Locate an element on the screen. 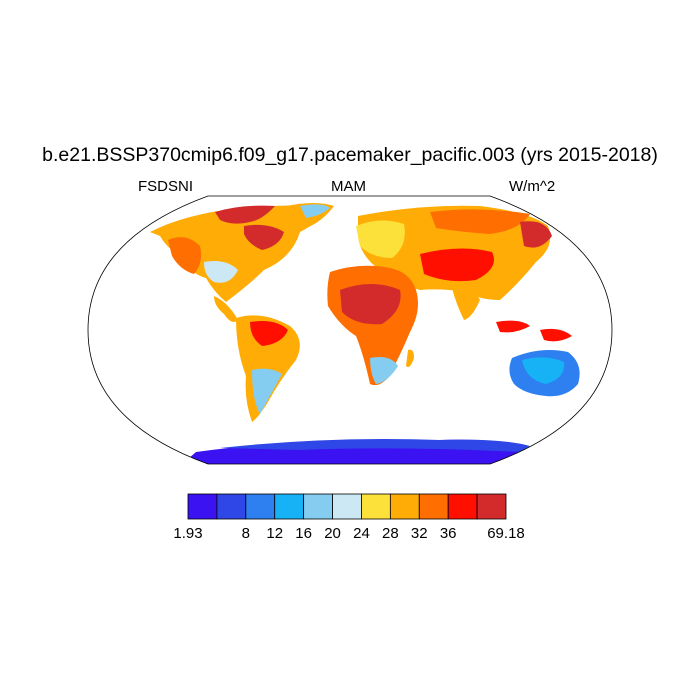 Image resolution: width=700 pixels, height=700 pixels. colorbar-tick-label: 1.93 is located at coordinates (187, 533).